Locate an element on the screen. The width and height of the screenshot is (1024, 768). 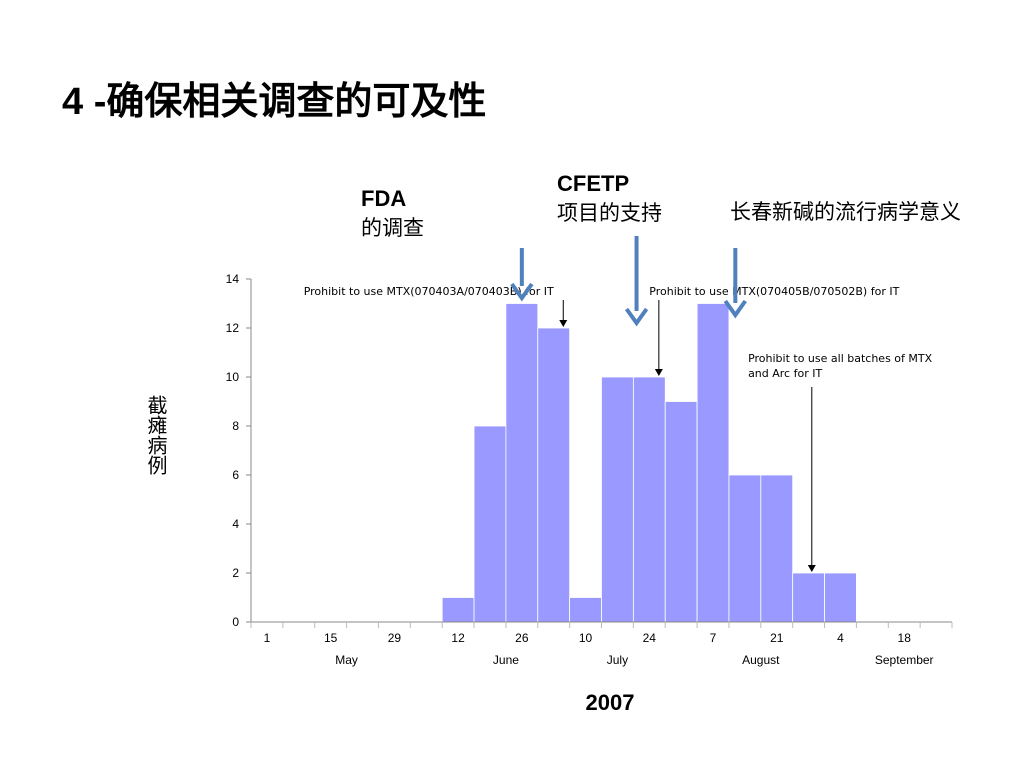
cfetp-callout: CFETP 项目的支持 is located at coordinates (609, 199).